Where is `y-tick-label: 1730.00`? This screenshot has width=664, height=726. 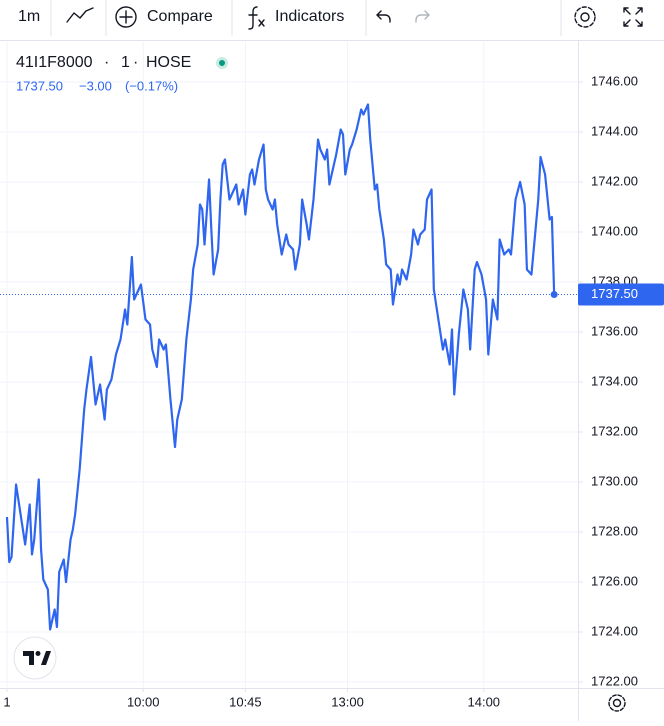
y-tick-label: 1730.00 is located at coordinates (614, 480).